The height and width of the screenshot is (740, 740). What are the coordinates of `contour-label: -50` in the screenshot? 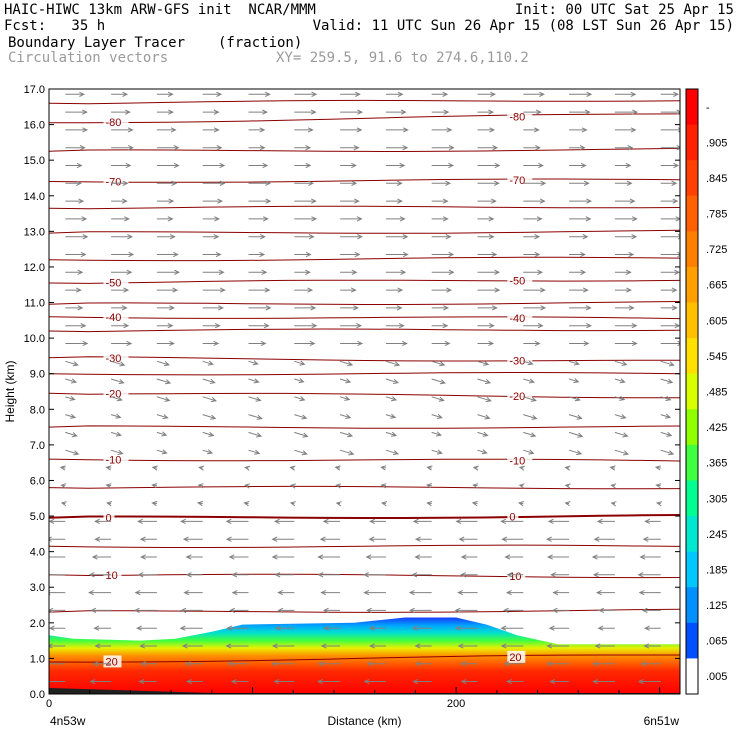 It's located at (517, 281).